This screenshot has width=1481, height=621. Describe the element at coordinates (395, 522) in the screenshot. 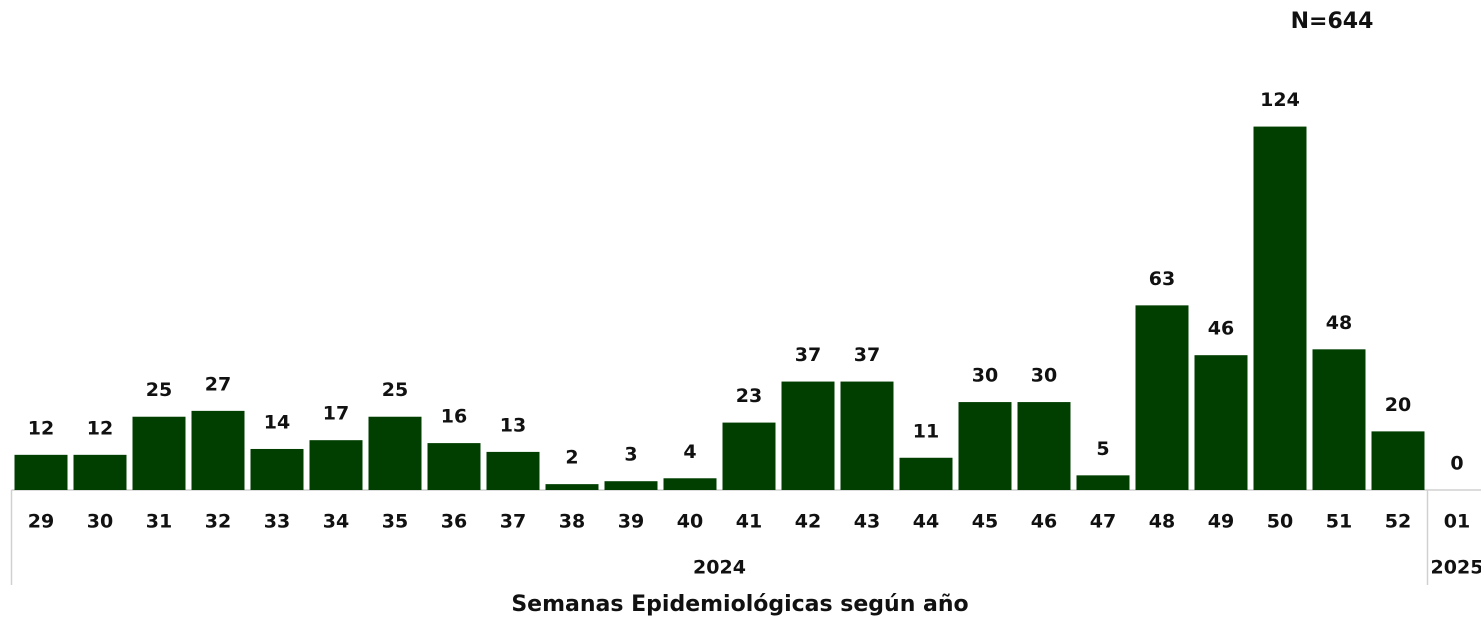

I see `x-tick-label: 35` at that location.